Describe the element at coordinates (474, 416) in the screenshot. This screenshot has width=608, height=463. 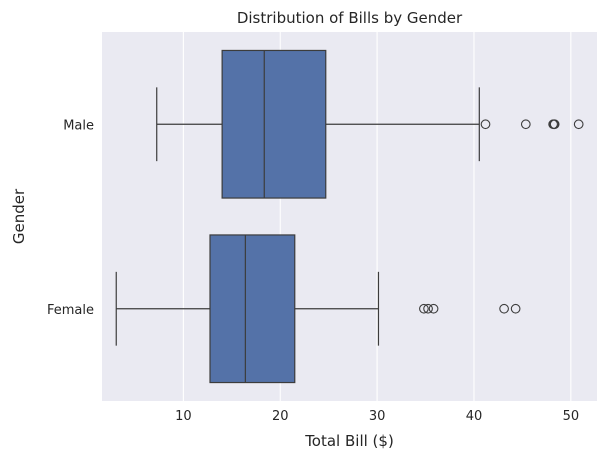
I see `x-tick-label: 40` at that location.